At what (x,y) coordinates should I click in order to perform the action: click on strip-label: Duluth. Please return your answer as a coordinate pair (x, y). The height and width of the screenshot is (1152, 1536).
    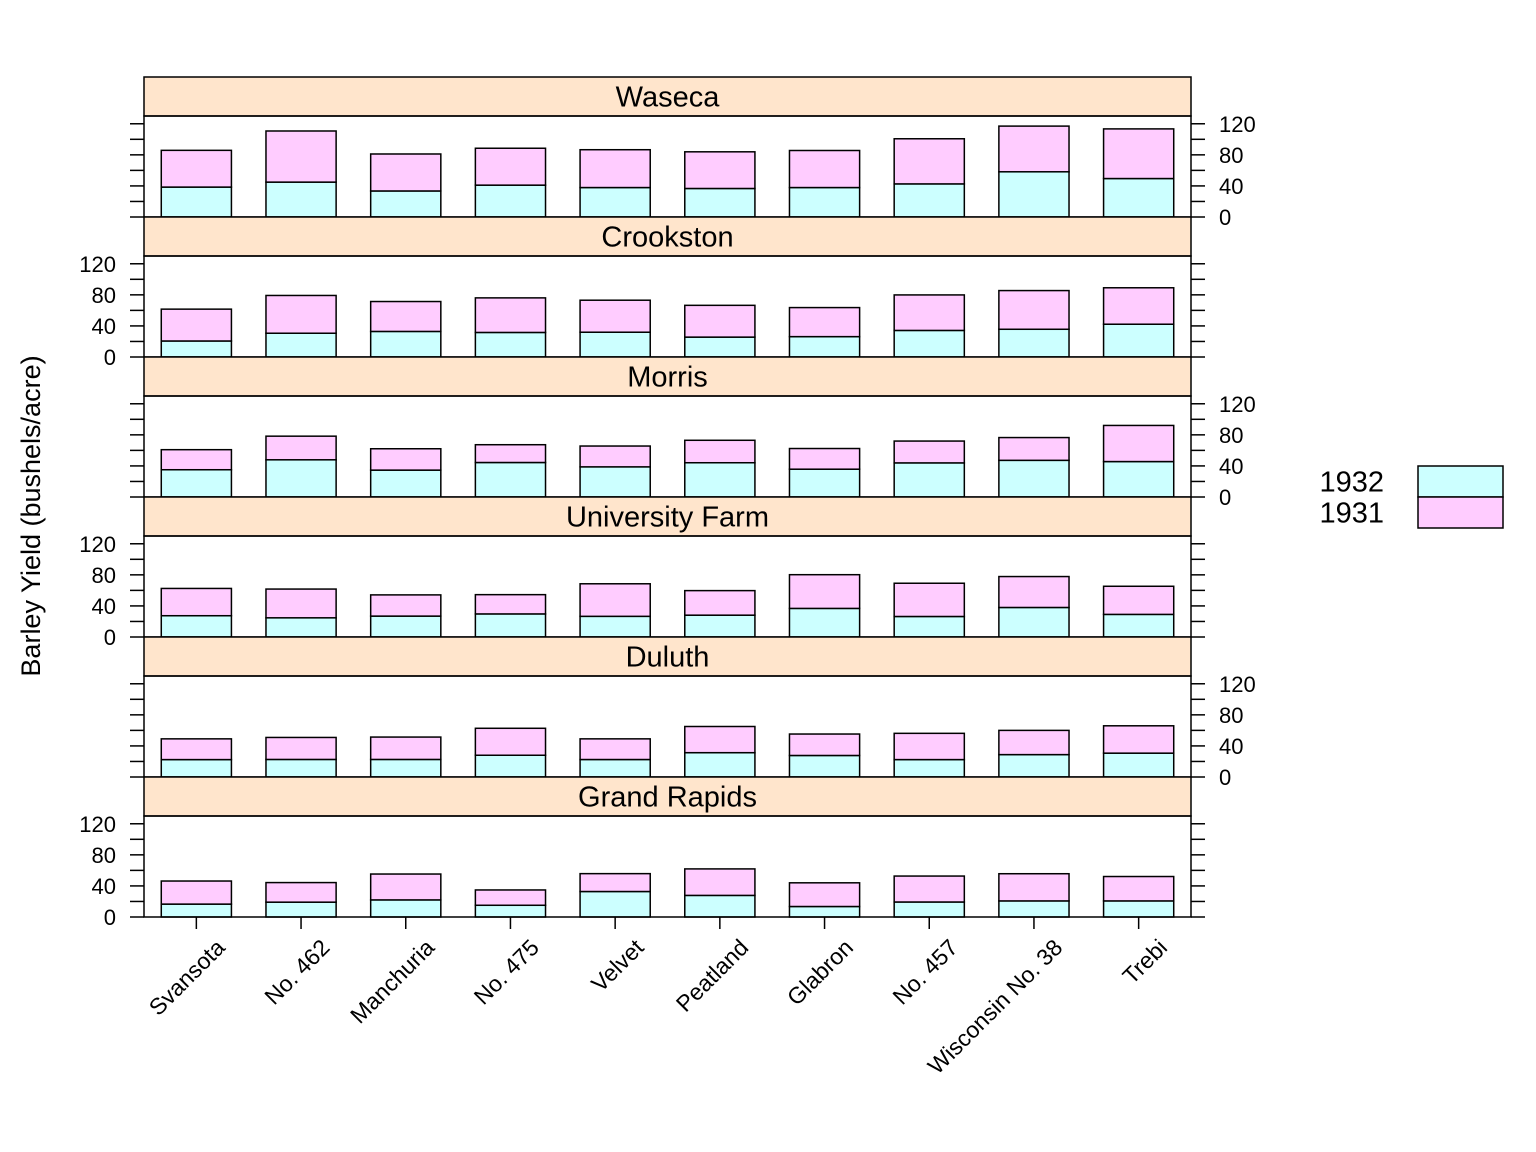
    Looking at the image, I should click on (668, 658).